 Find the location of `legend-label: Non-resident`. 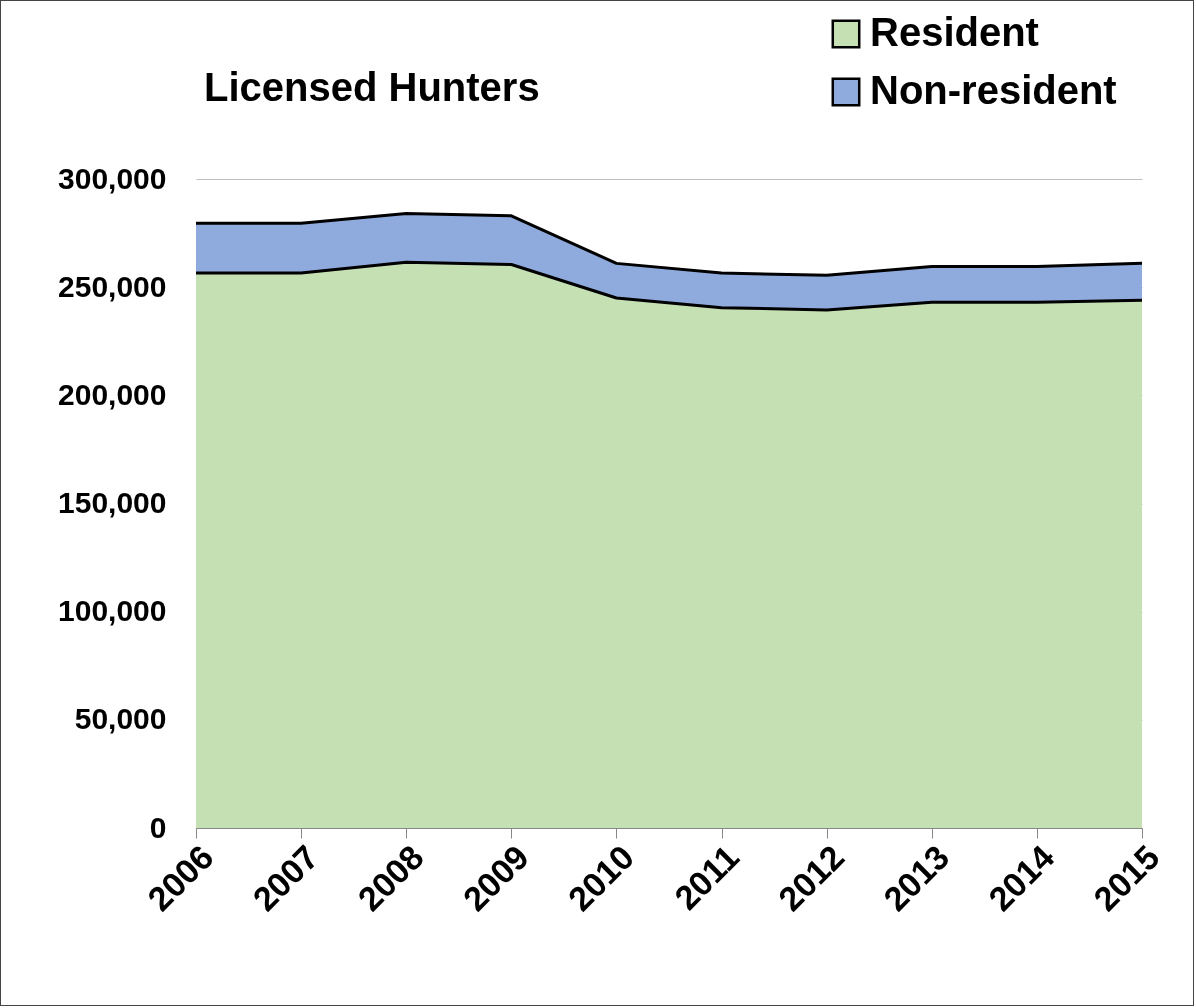

legend-label: Non-resident is located at coordinates (993, 90).